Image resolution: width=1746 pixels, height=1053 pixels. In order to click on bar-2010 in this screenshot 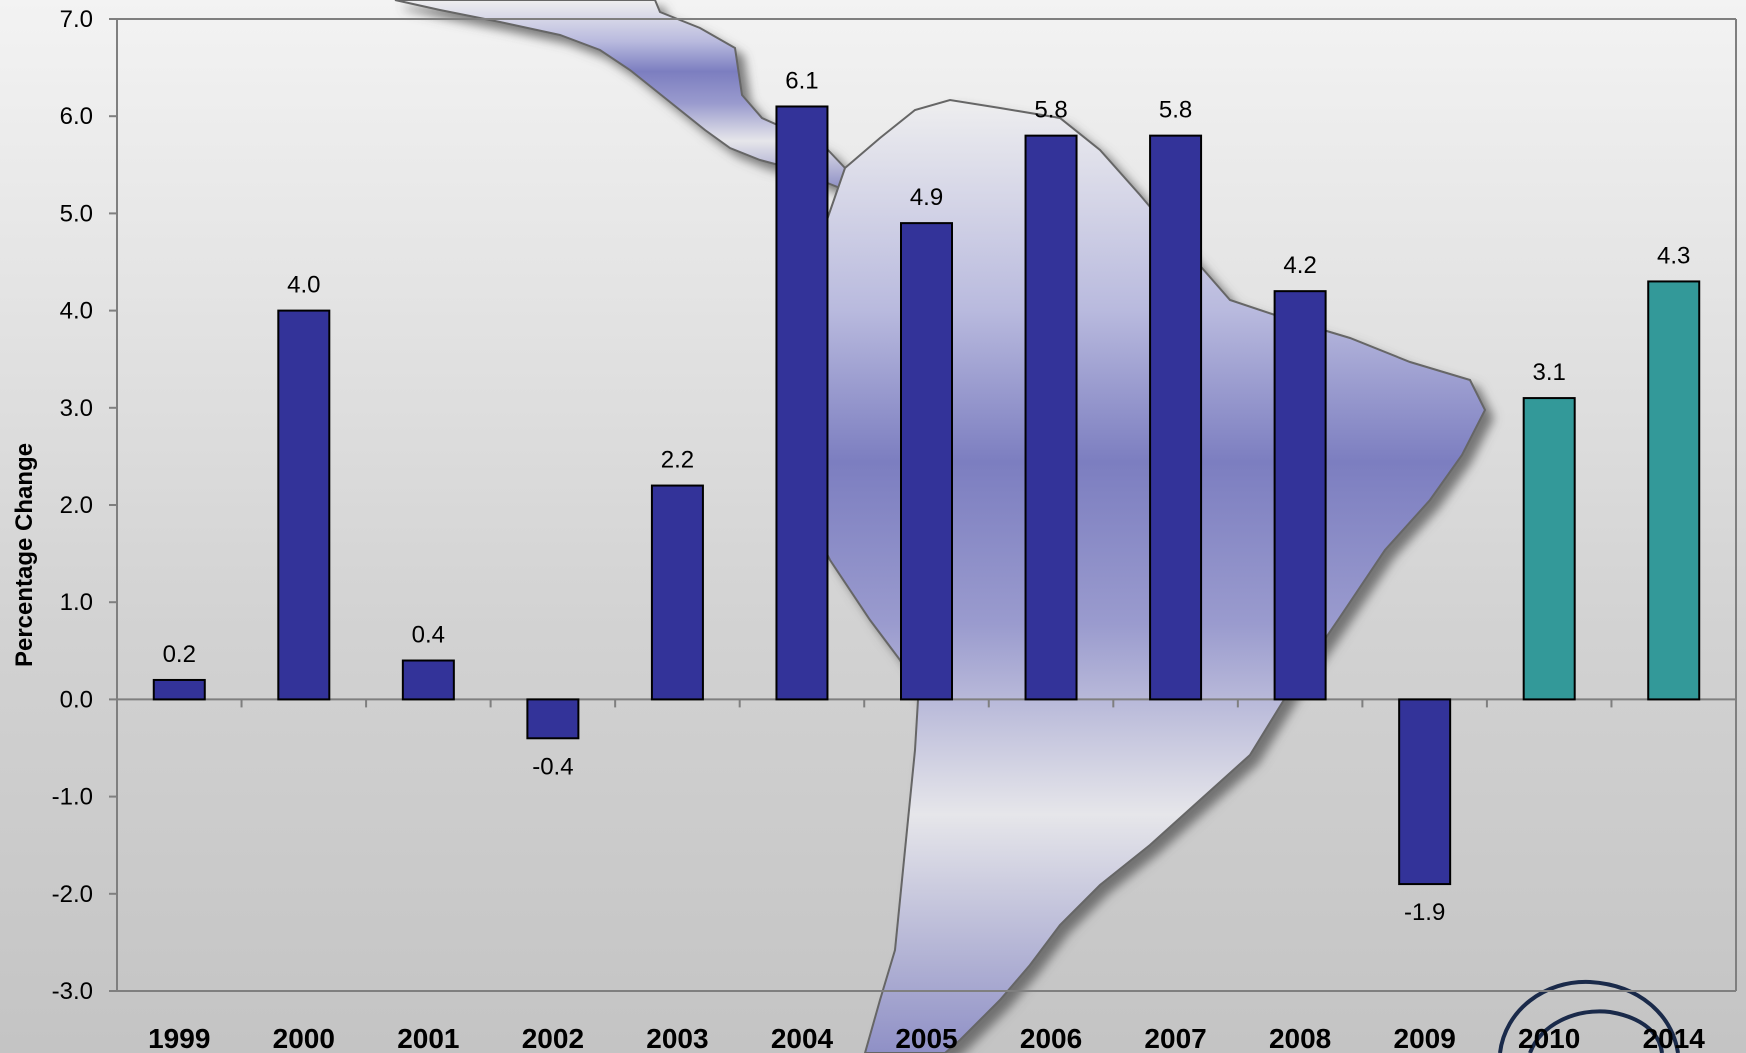, I will do `click(1549, 549)`.